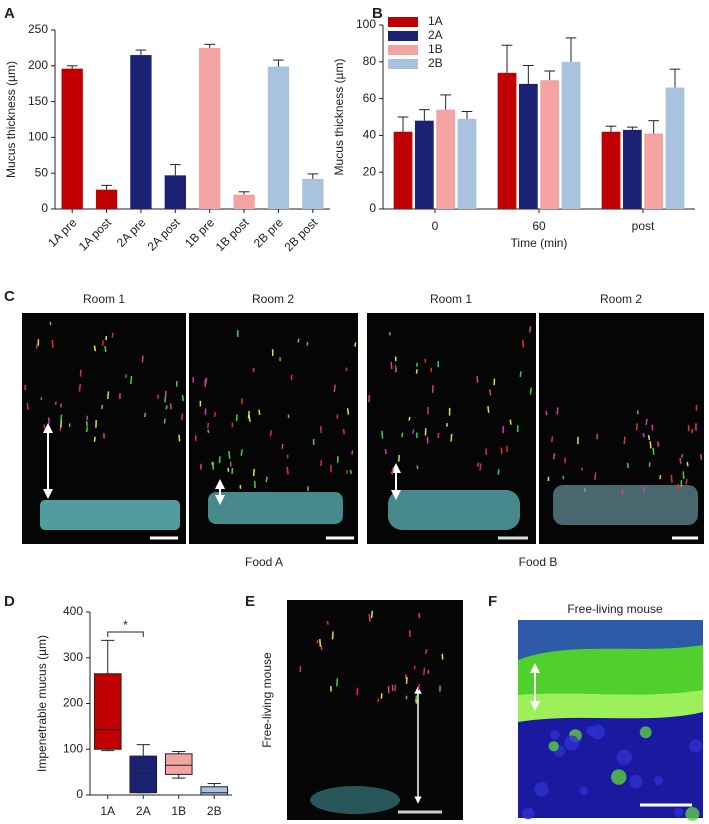 This screenshot has height=824, width=709. I want to click on panel-f: F Free-living mouse, so click(595, 705).